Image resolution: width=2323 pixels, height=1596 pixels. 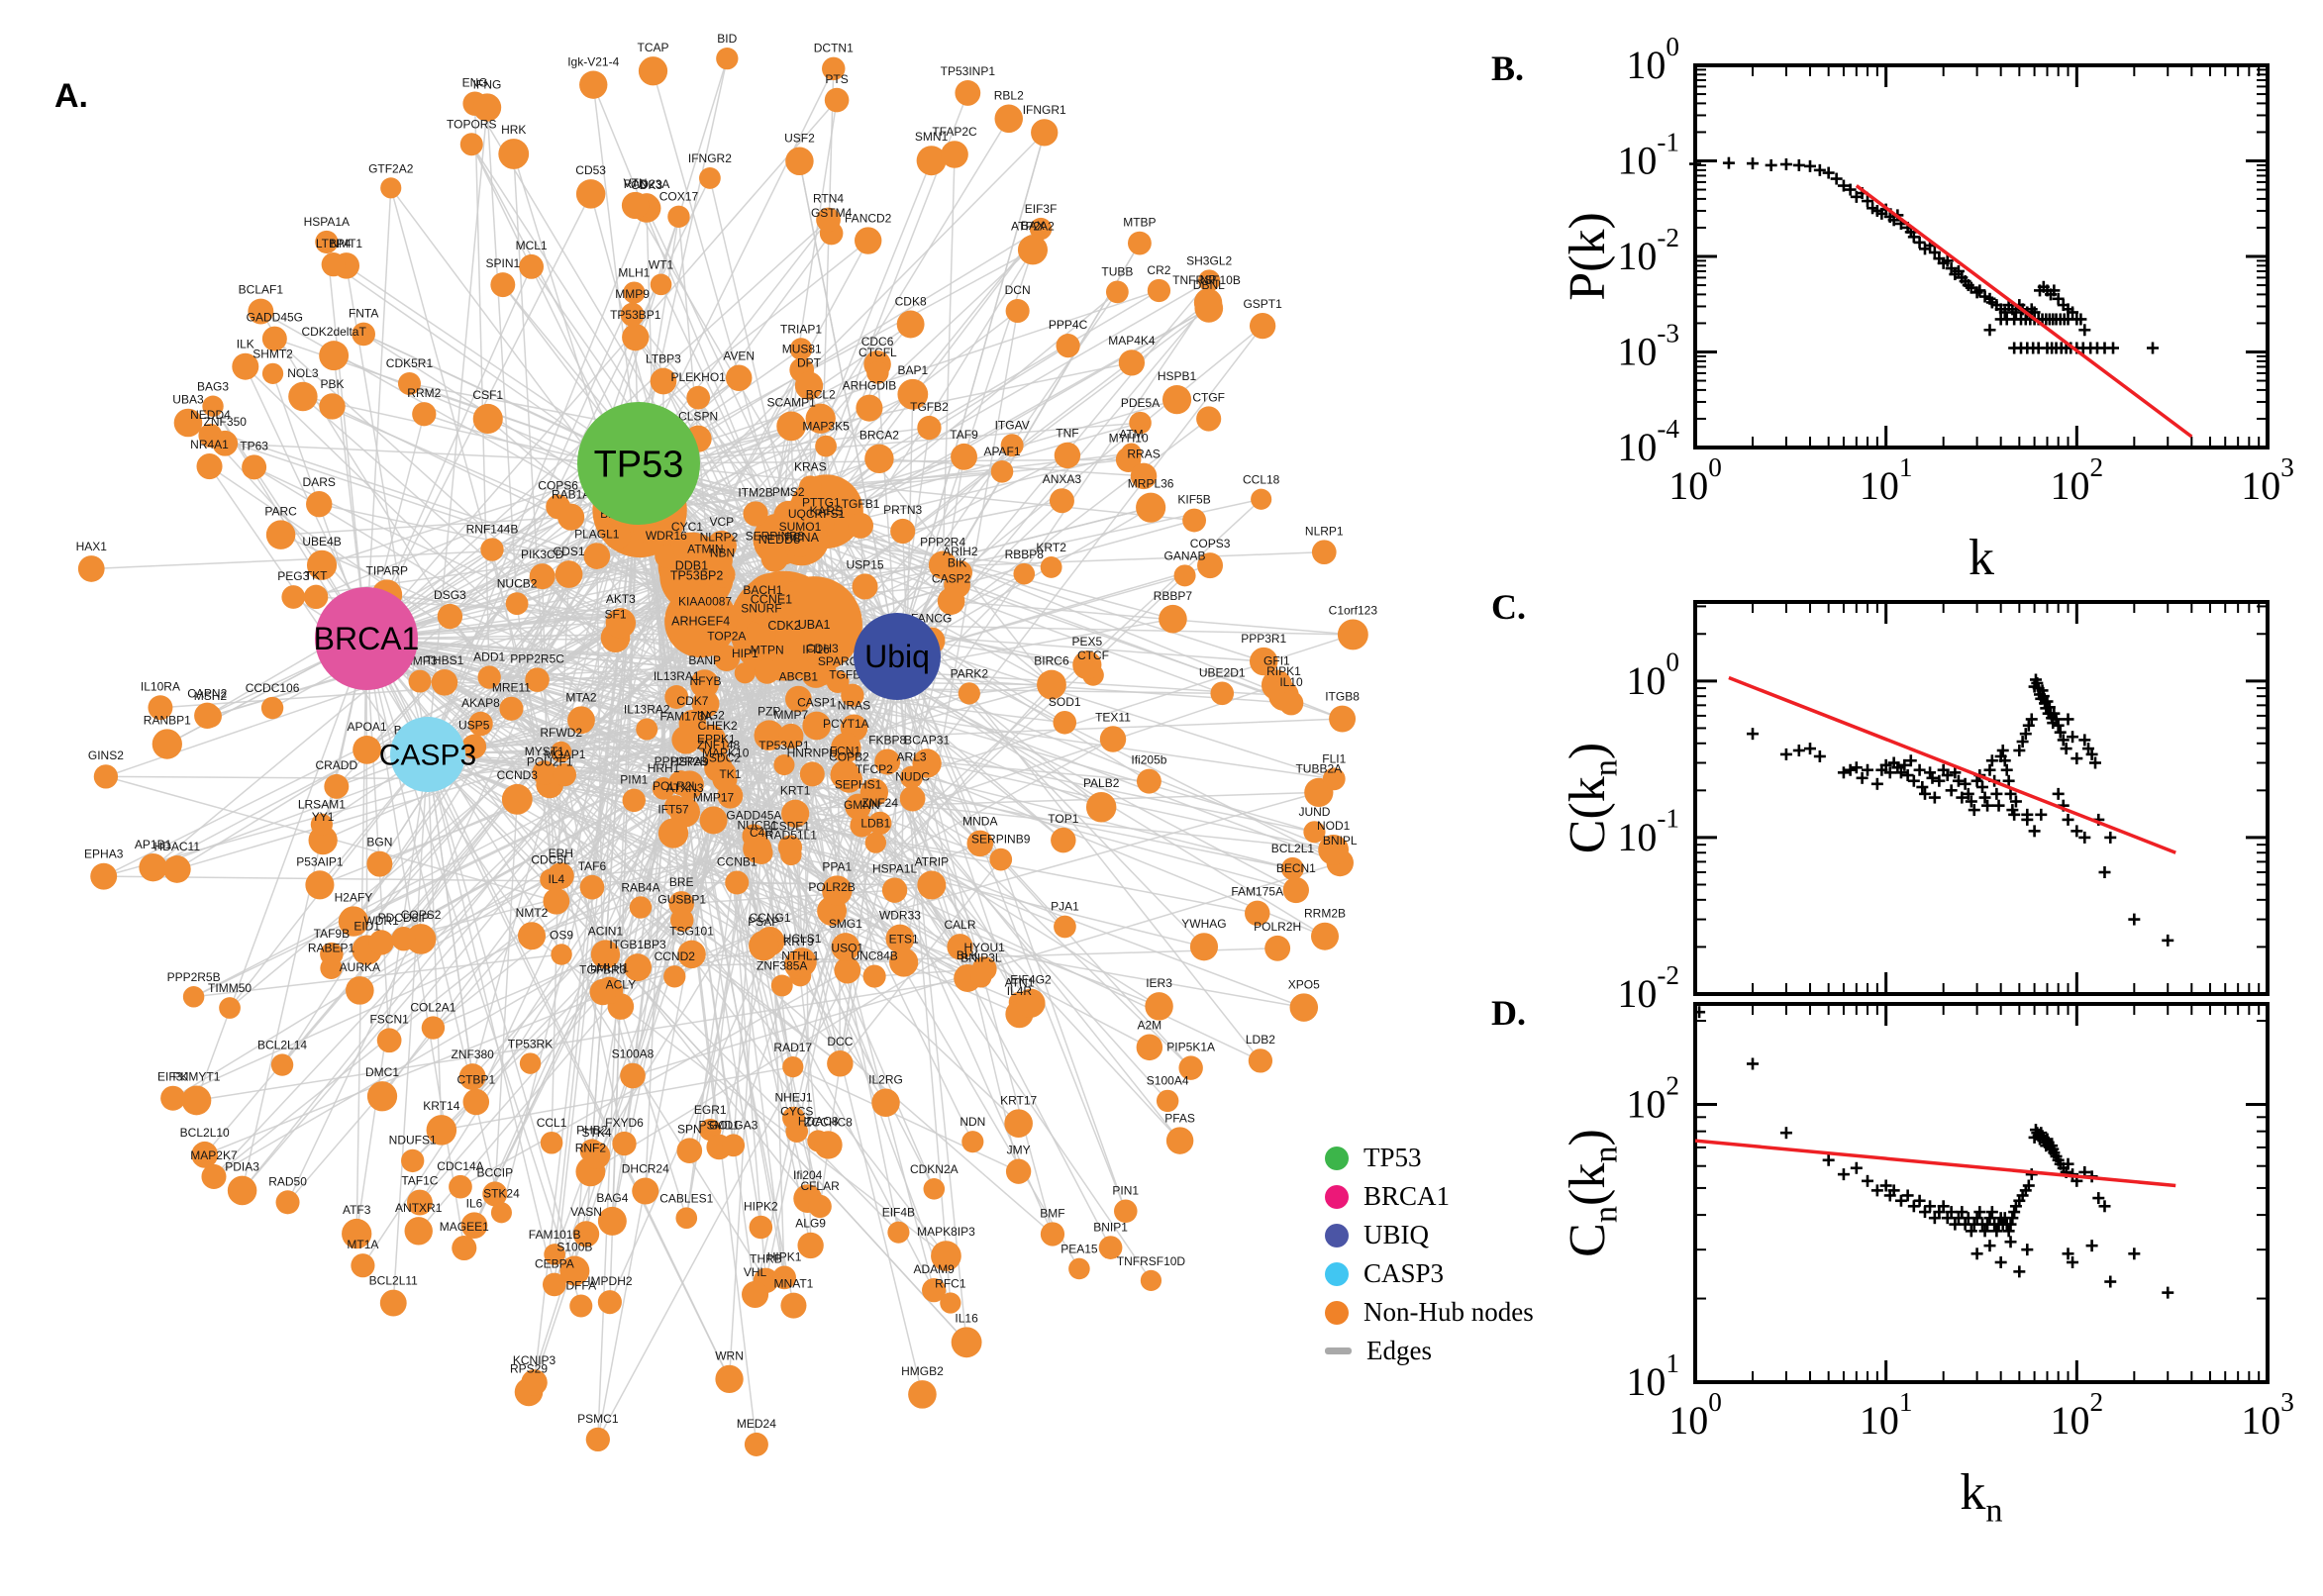 I want to click on chart-frame-B, so click(x=1981, y=256).